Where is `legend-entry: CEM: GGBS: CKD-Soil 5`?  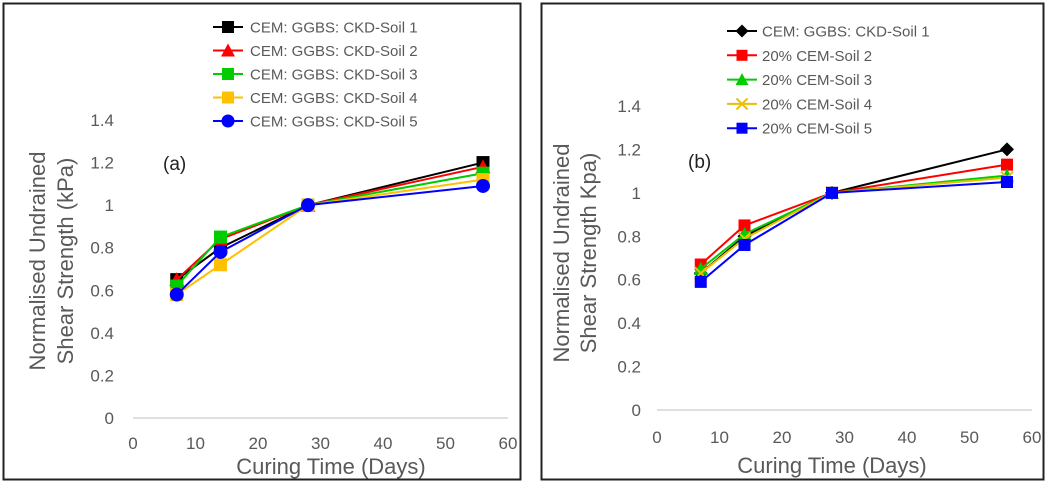 legend-entry: CEM: GGBS: CKD-Soil 5 is located at coordinates (315, 122).